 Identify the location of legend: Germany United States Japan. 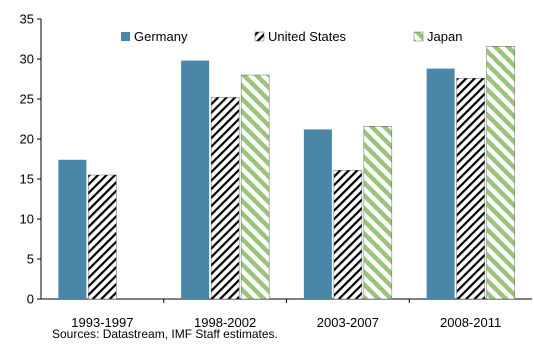
(291, 36).